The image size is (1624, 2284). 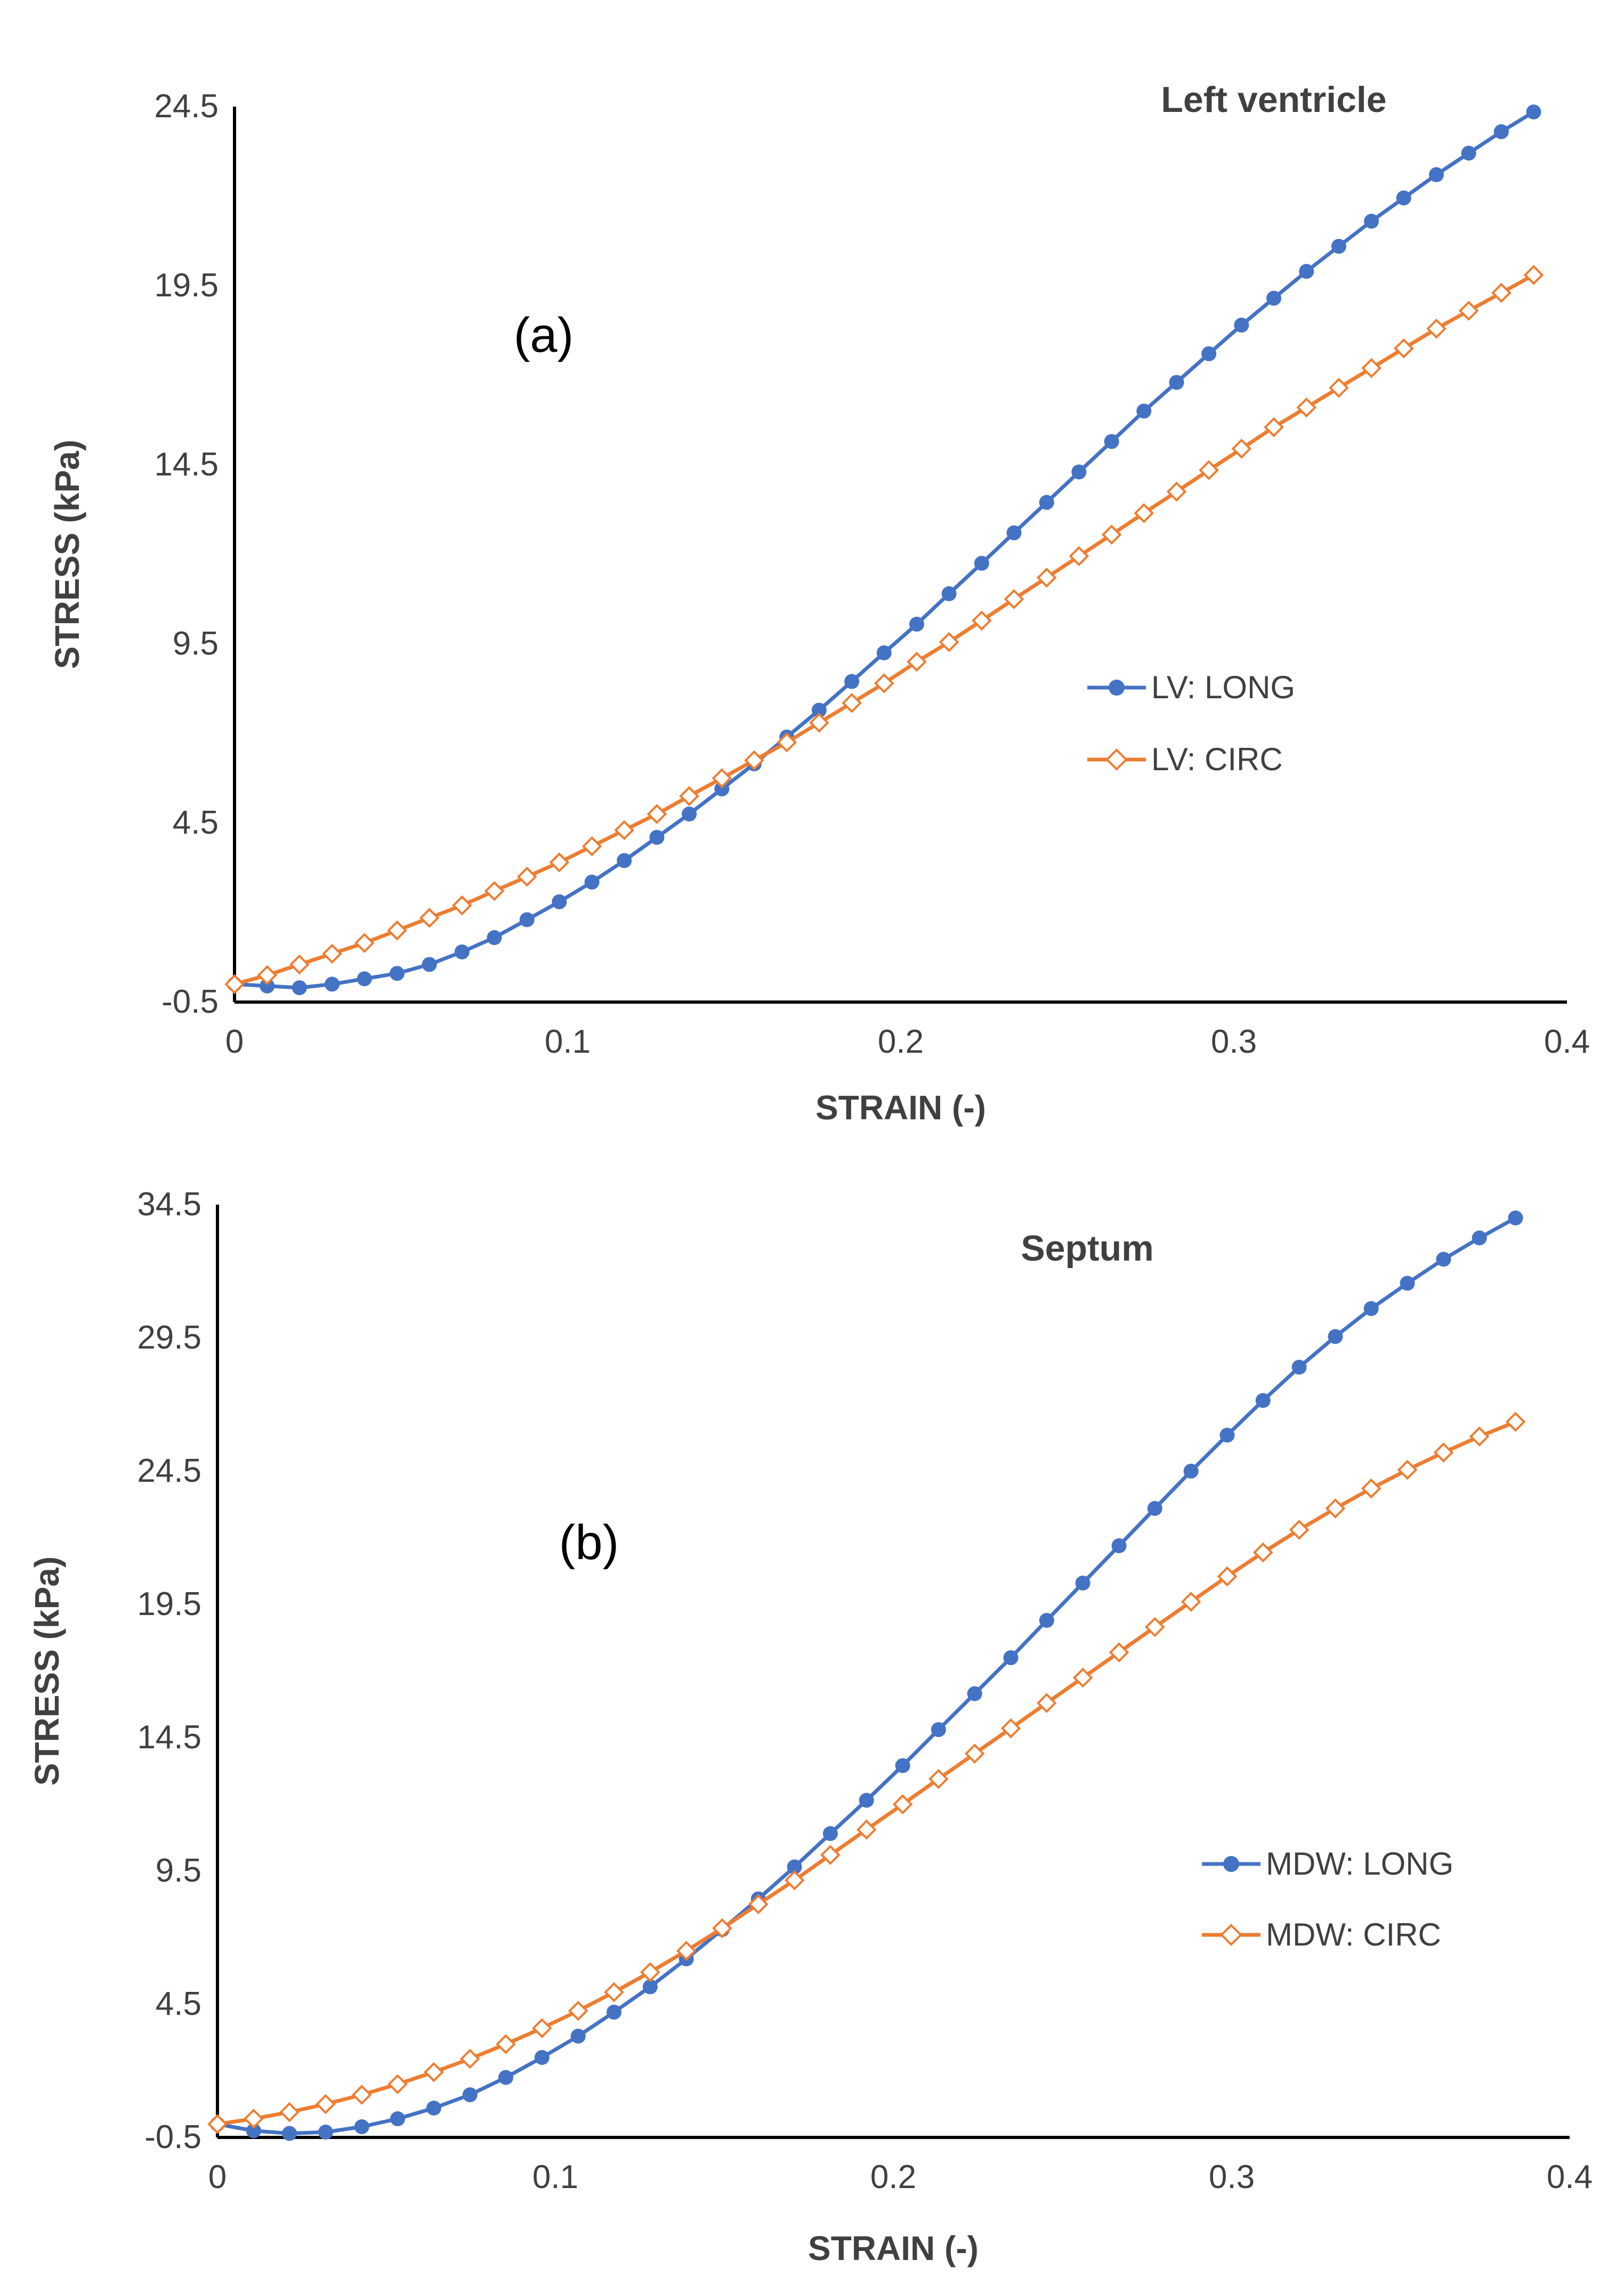 I want to click on chart-a-legend: LV: LONG LV: CIRC, so click(x=1191, y=723).